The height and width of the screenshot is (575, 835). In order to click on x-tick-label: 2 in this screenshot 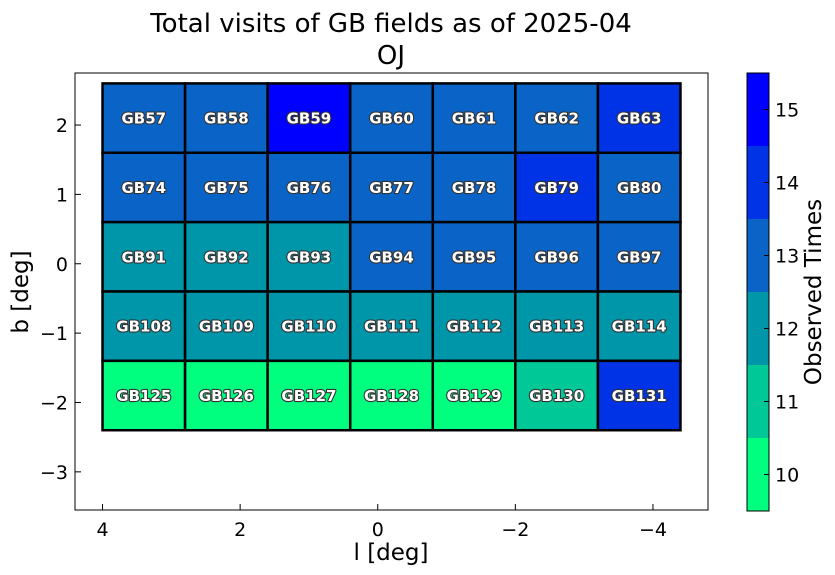, I will do `click(240, 530)`.